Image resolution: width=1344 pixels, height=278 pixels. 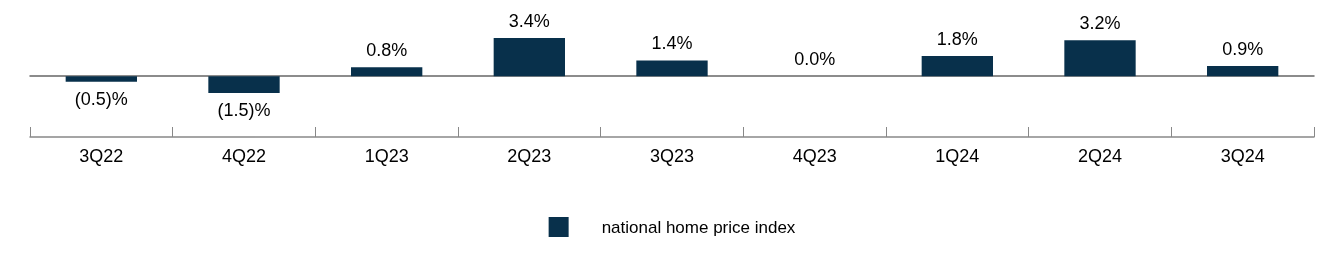 What do you see at coordinates (529, 156) in the screenshot?
I see `x-tick-label: 2Q23` at bounding box center [529, 156].